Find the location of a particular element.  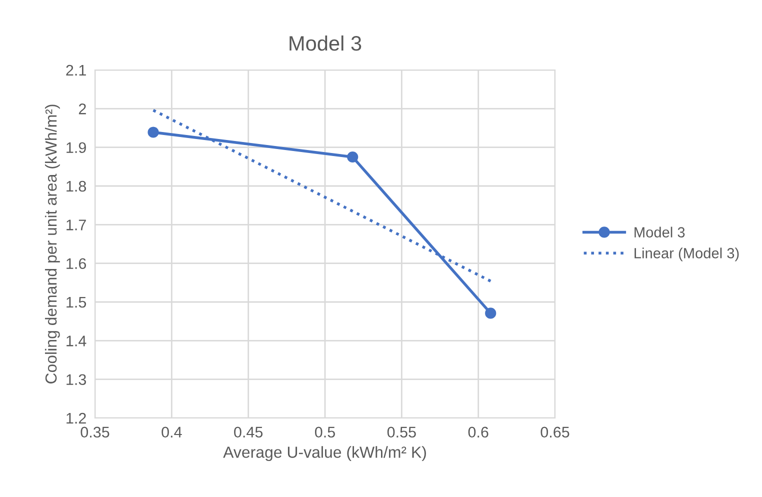

x-tick-label: 0.6 is located at coordinates (478, 432).